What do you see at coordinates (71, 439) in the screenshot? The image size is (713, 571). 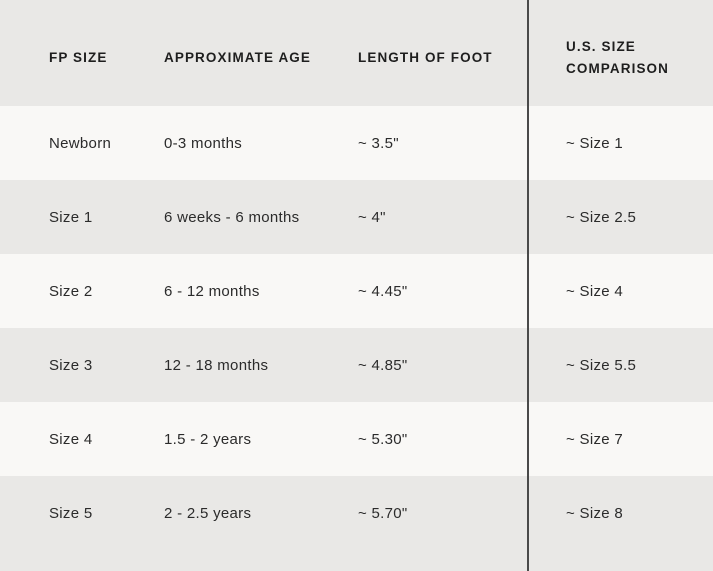 I see `cell-fp-size: Size 4` at bounding box center [71, 439].